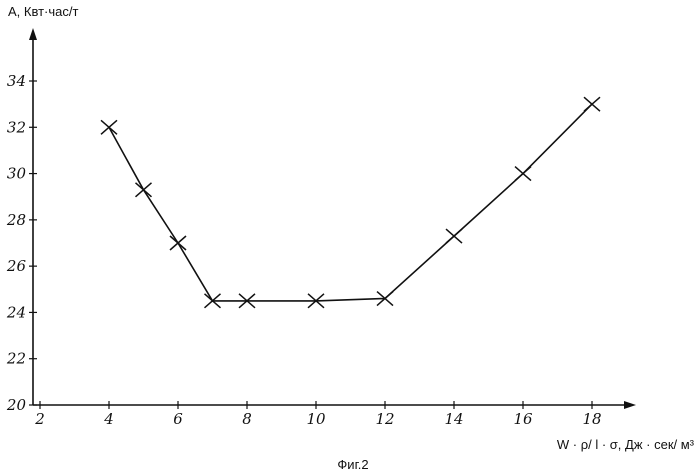 This screenshot has width=699, height=475. Describe the element at coordinates (16, 81) in the screenshot. I see `y-tick-label: 34` at that location.